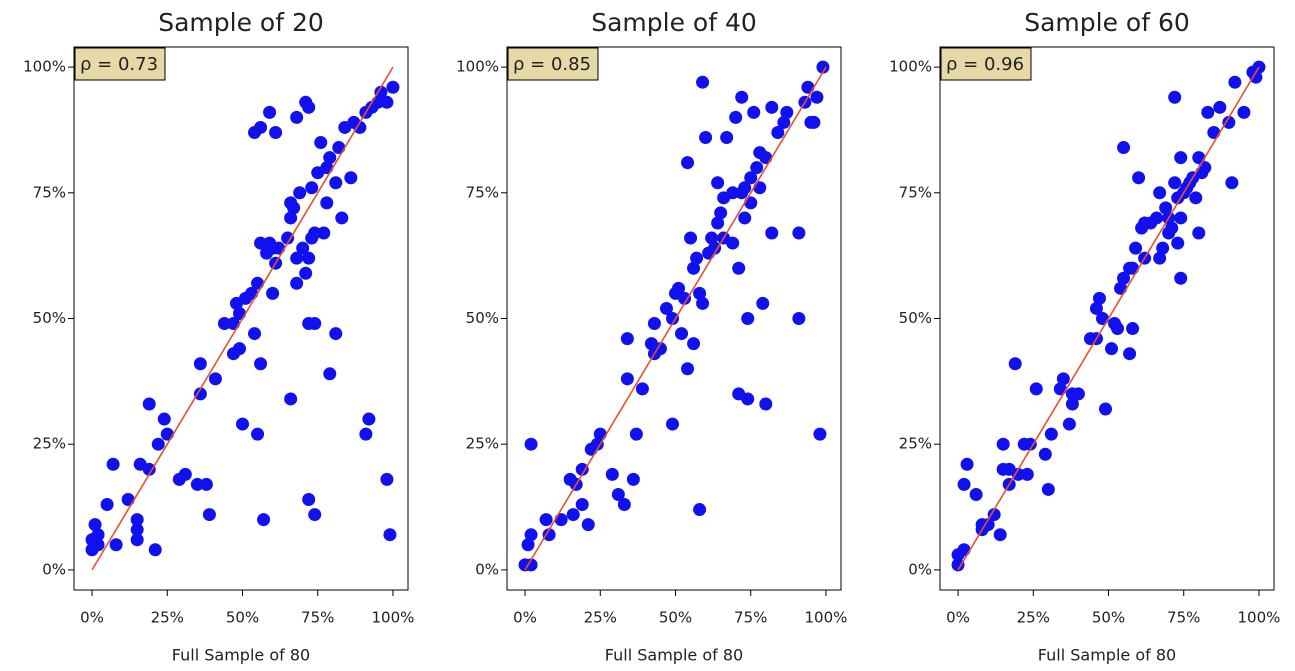 This screenshot has width=1295, height=671. Describe the element at coordinates (1108, 618) in the screenshot. I see `x-tick-label: 50%` at that location.